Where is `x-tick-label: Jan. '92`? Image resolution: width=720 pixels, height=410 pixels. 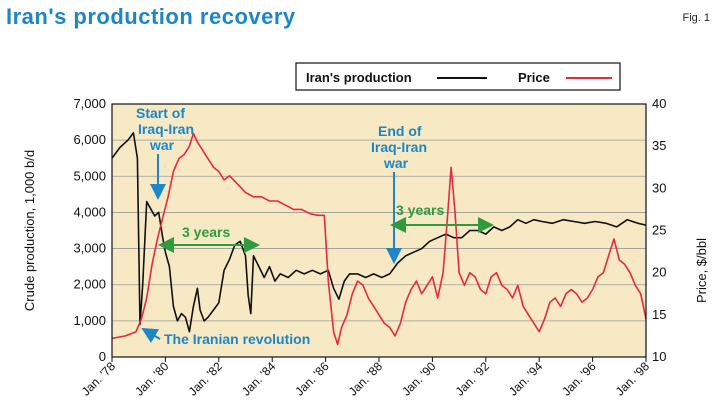 x-tick-label: Jan. '92 is located at coordinates (473, 379).